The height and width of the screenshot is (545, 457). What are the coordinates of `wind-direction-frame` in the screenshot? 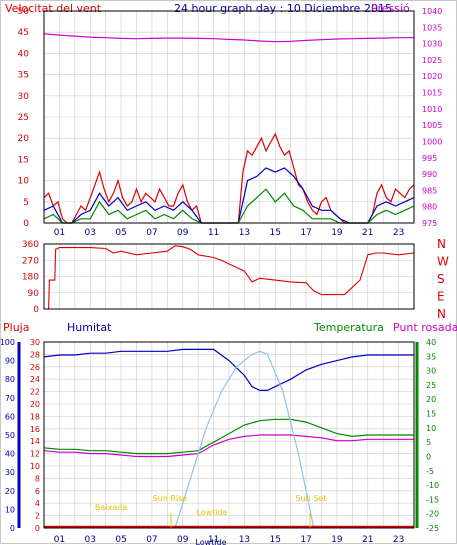 It's located at (229, 276).